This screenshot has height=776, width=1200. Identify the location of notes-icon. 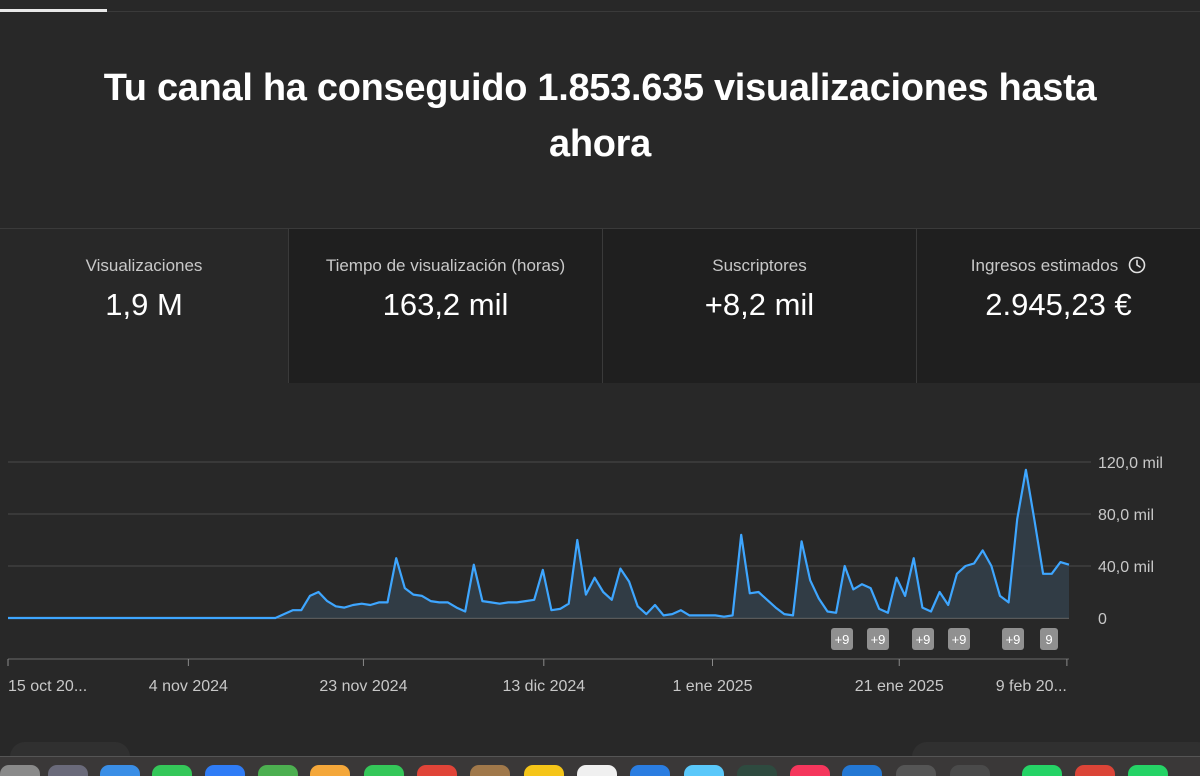
(544, 770).